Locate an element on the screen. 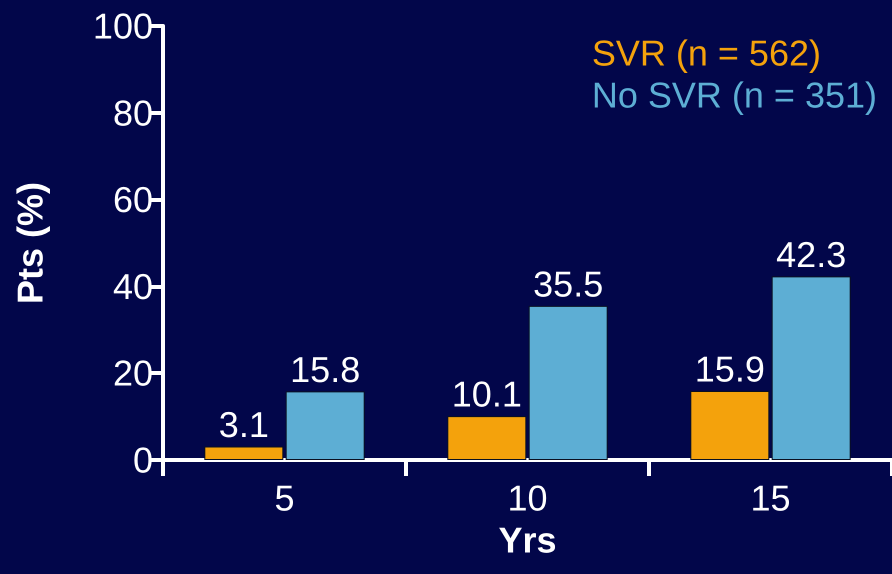  x-tick-label: 5 is located at coordinates (284, 498).